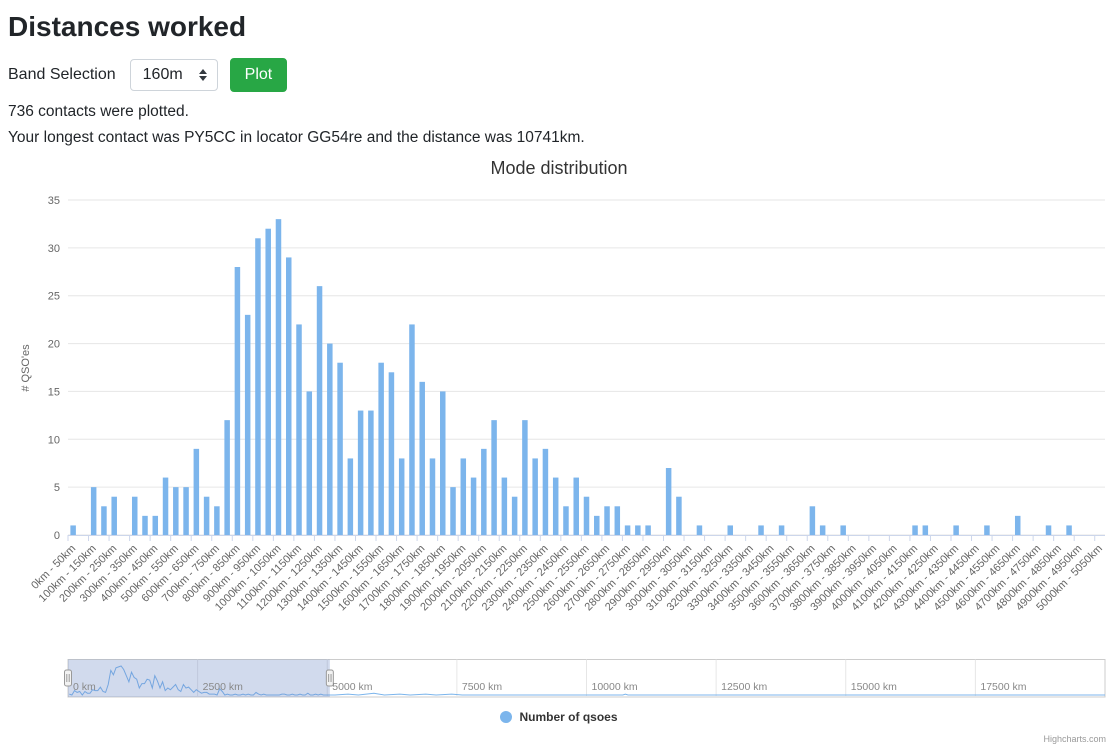  What do you see at coordinates (199, 678) in the screenshot?
I see `navigator-selection` at bounding box center [199, 678].